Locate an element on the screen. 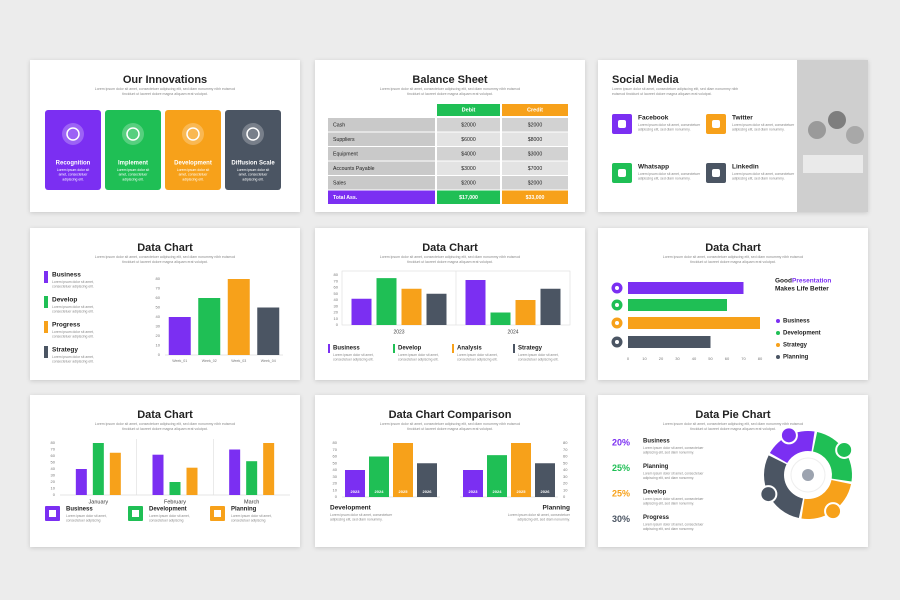 The image size is (900, 600). category-label: Business is located at coordinates (656, 442).